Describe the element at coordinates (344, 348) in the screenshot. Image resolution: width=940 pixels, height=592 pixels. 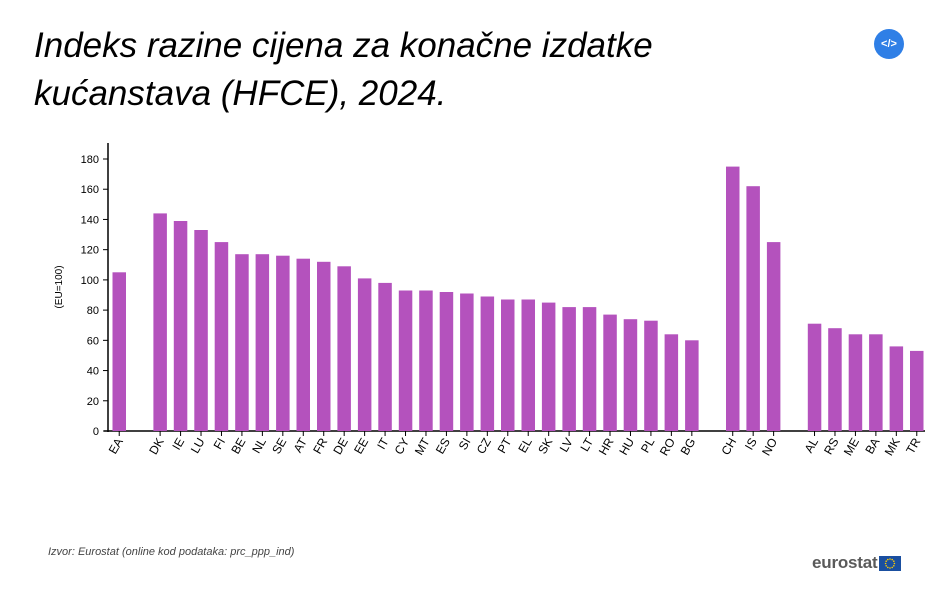
I see `bar-de` at that location.